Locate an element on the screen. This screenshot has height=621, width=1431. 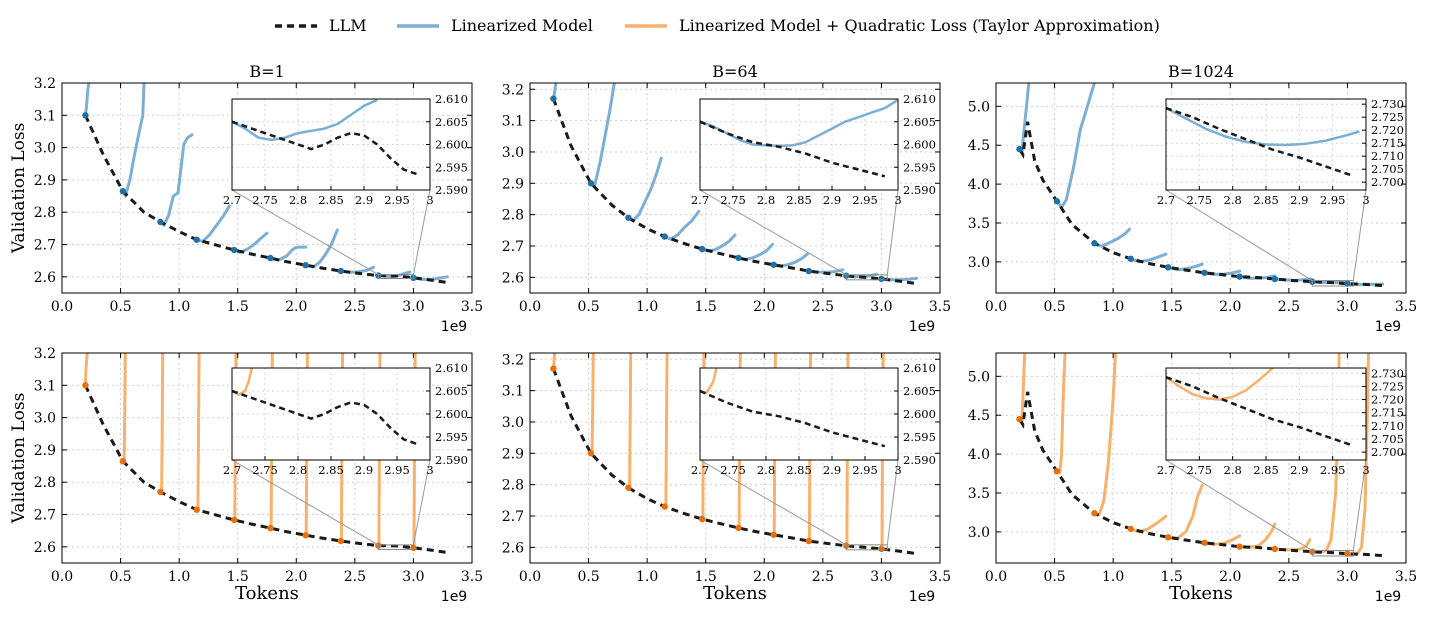
y-tick-label: 3.2 is located at coordinates (45, 84).